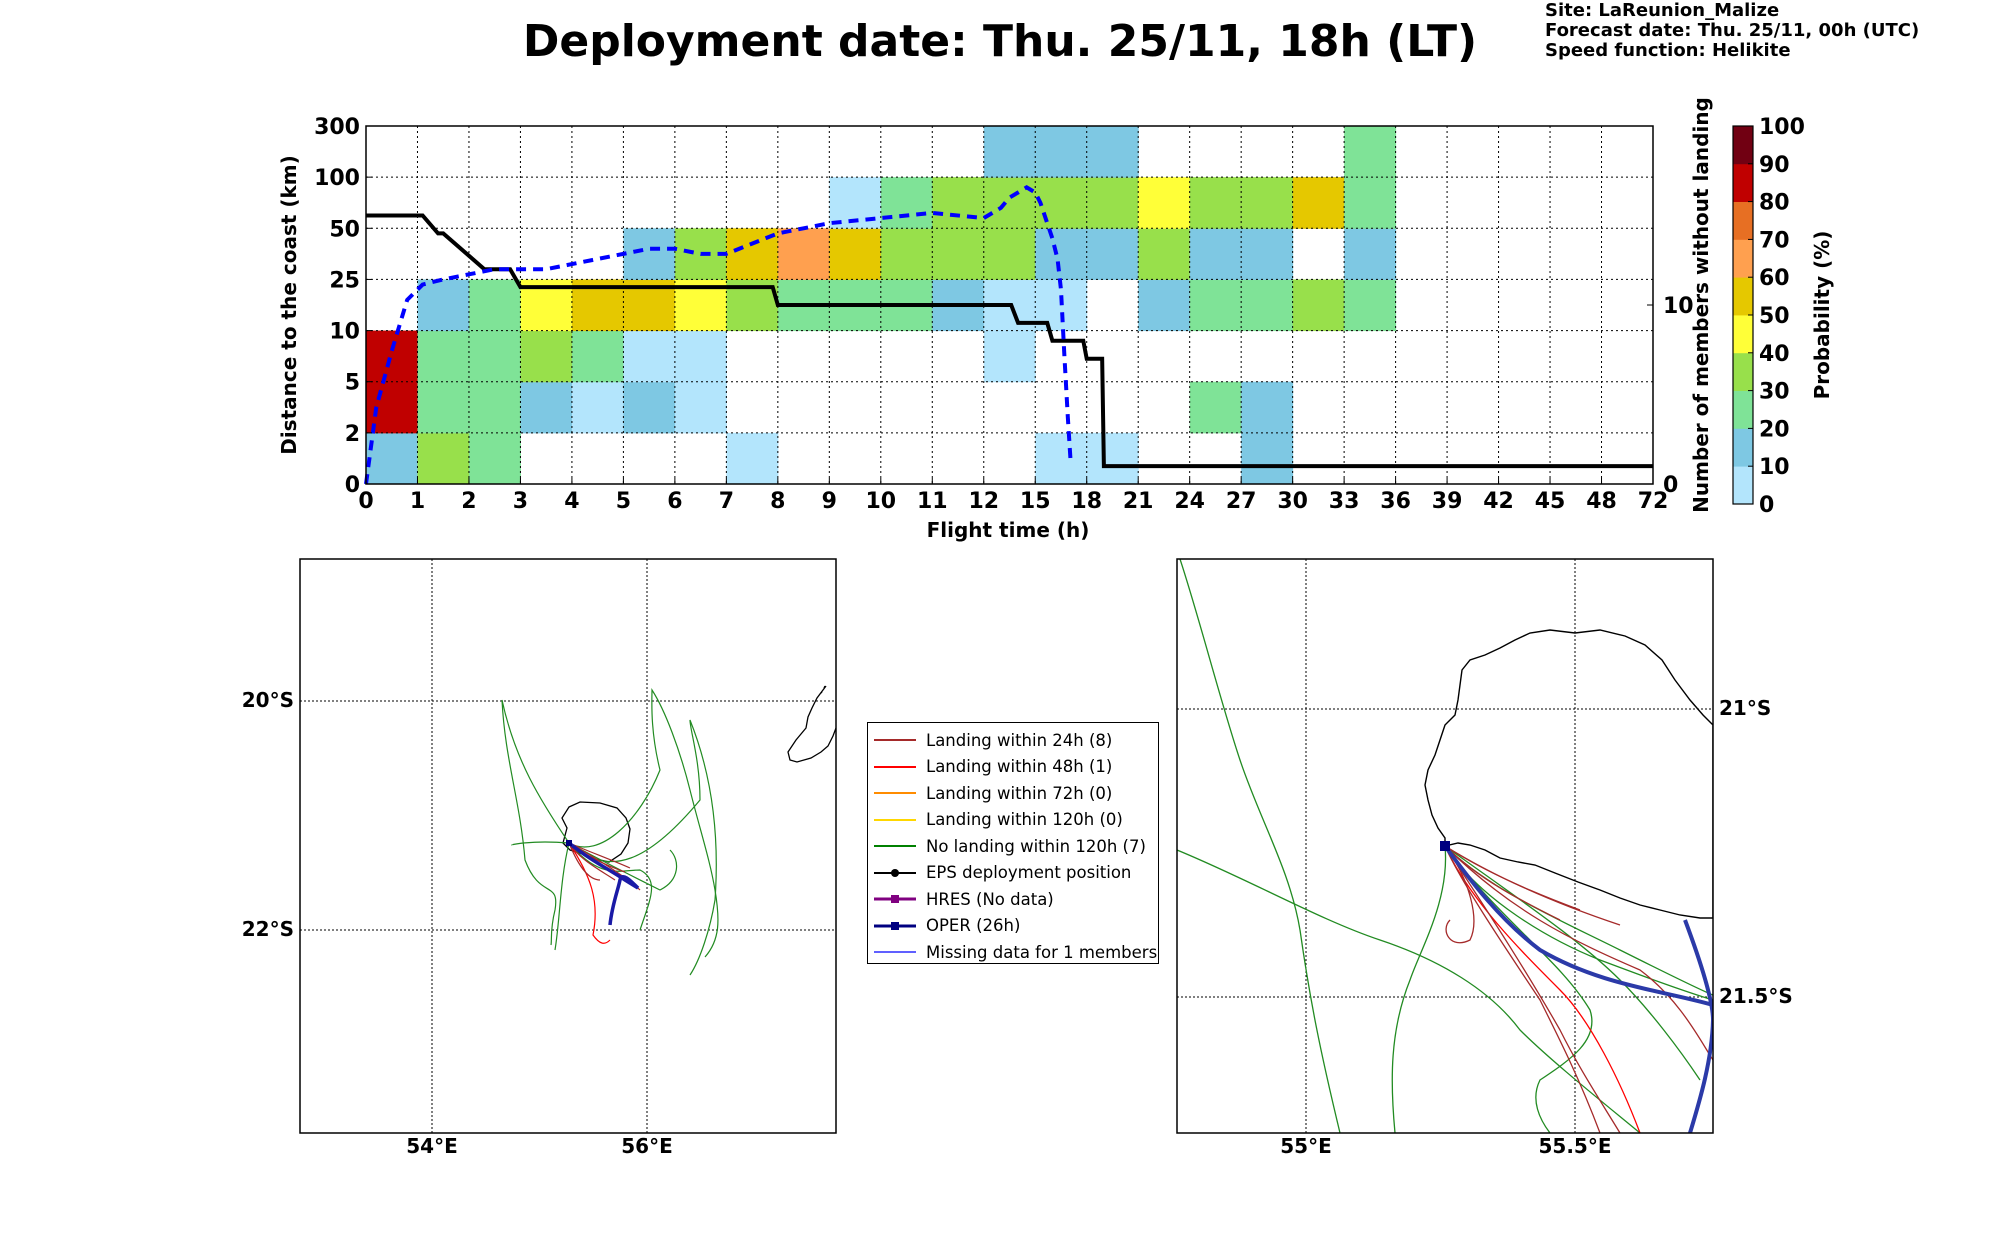 This screenshot has width=2000, height=1250. I want to click on x-tick-label: 8, so click(777, 501).